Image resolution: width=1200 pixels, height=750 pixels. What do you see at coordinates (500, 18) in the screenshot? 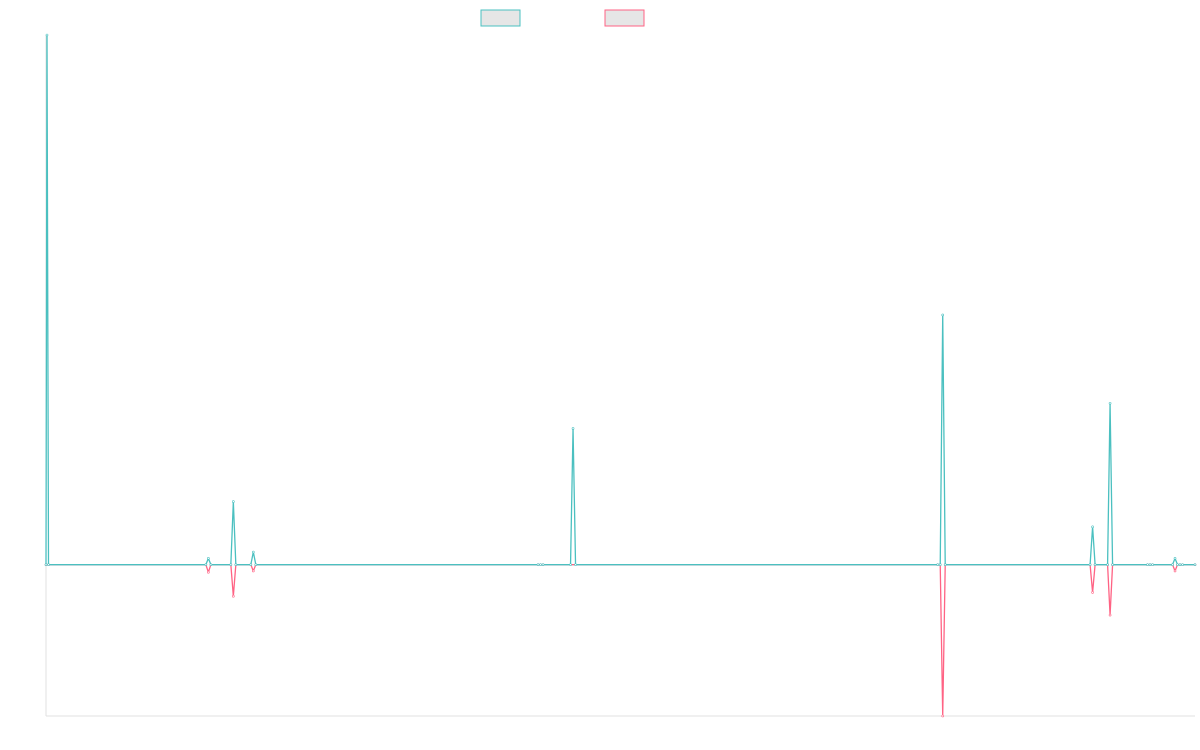
I see `legend-swatch-series-a` at bounding box center [500, 18].